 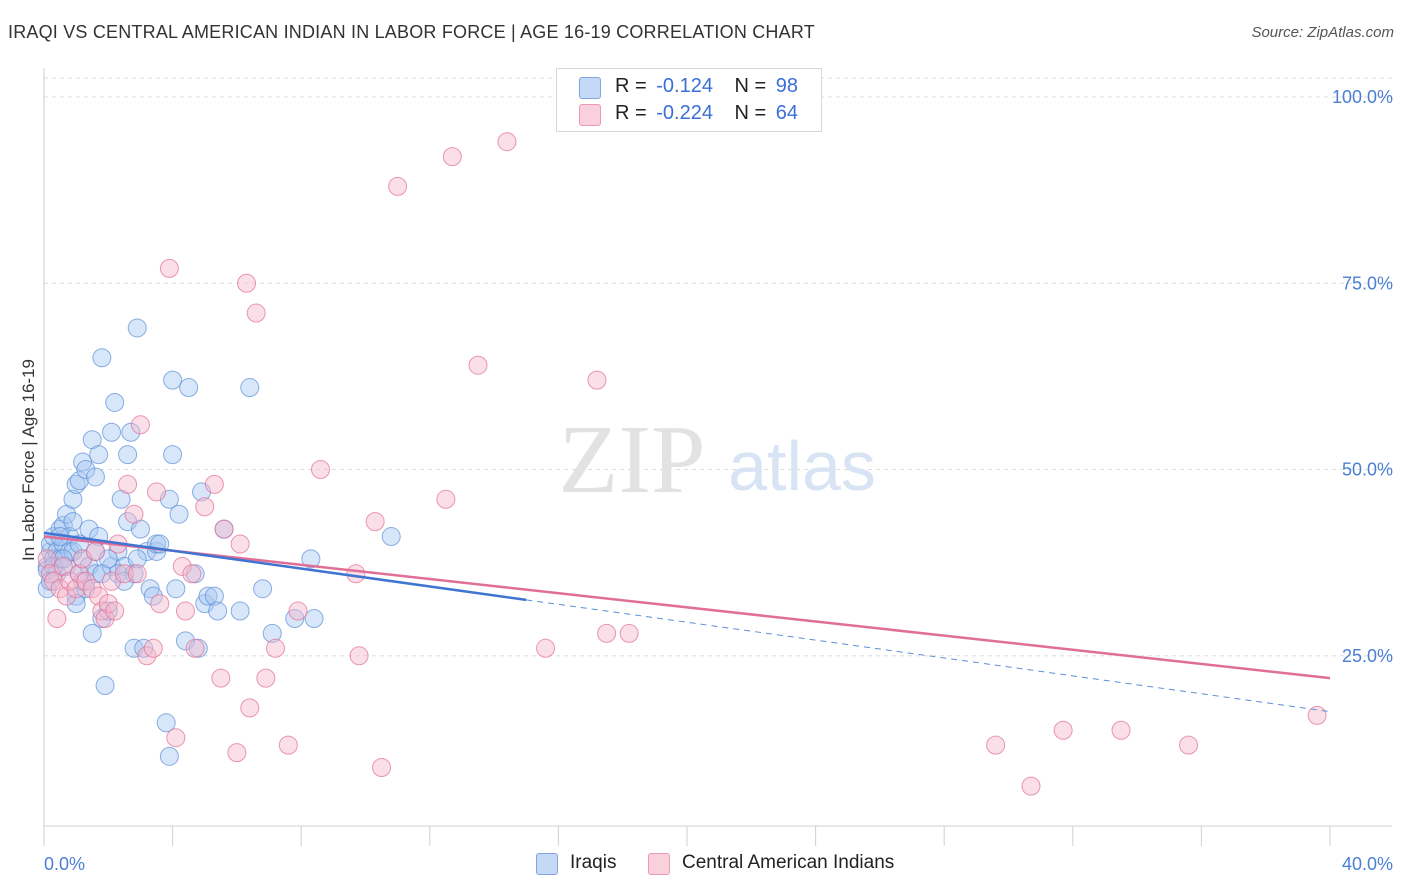 What do you see at coordinates (788, 862) in the screenshot?
I see `bottom-legend-label-central-american-indians: Central American Indians` at bounding box center [788, 862].